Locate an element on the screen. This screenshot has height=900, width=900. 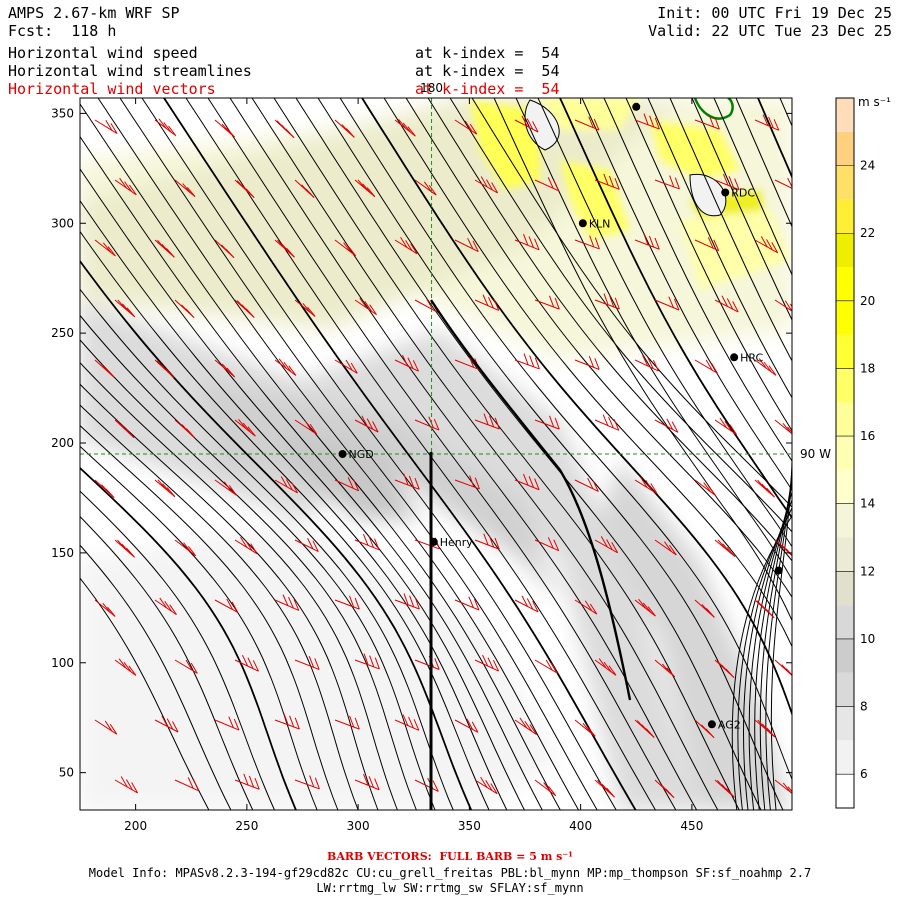
station-label: Henry is located at coordinates (457, 542).